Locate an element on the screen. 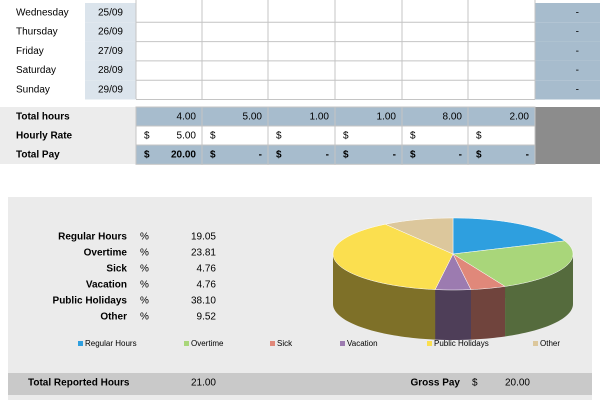 This screenshot has width=600, height=400. day-label: Thursday is located at coordinates (37, 32).